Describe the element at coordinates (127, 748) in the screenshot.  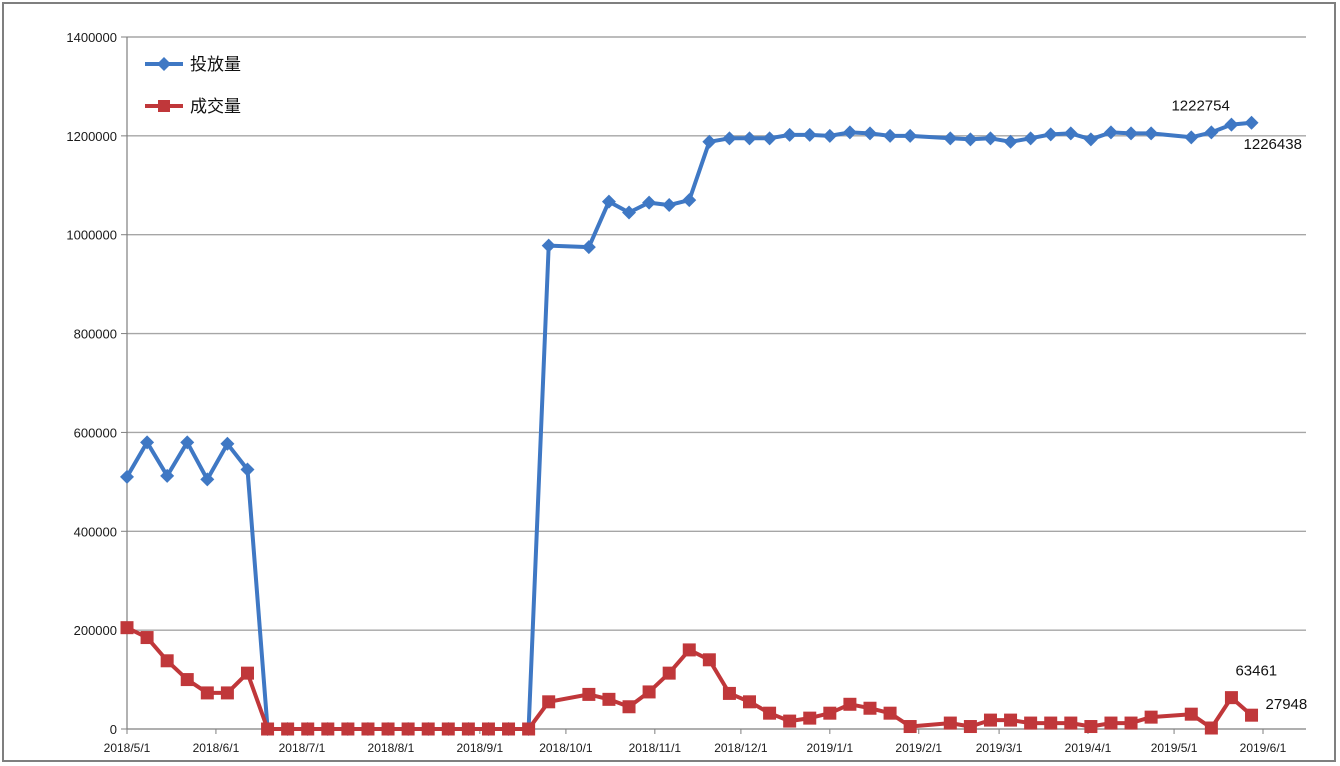
I see `x-tick-label: 2018/5/1` at that location.